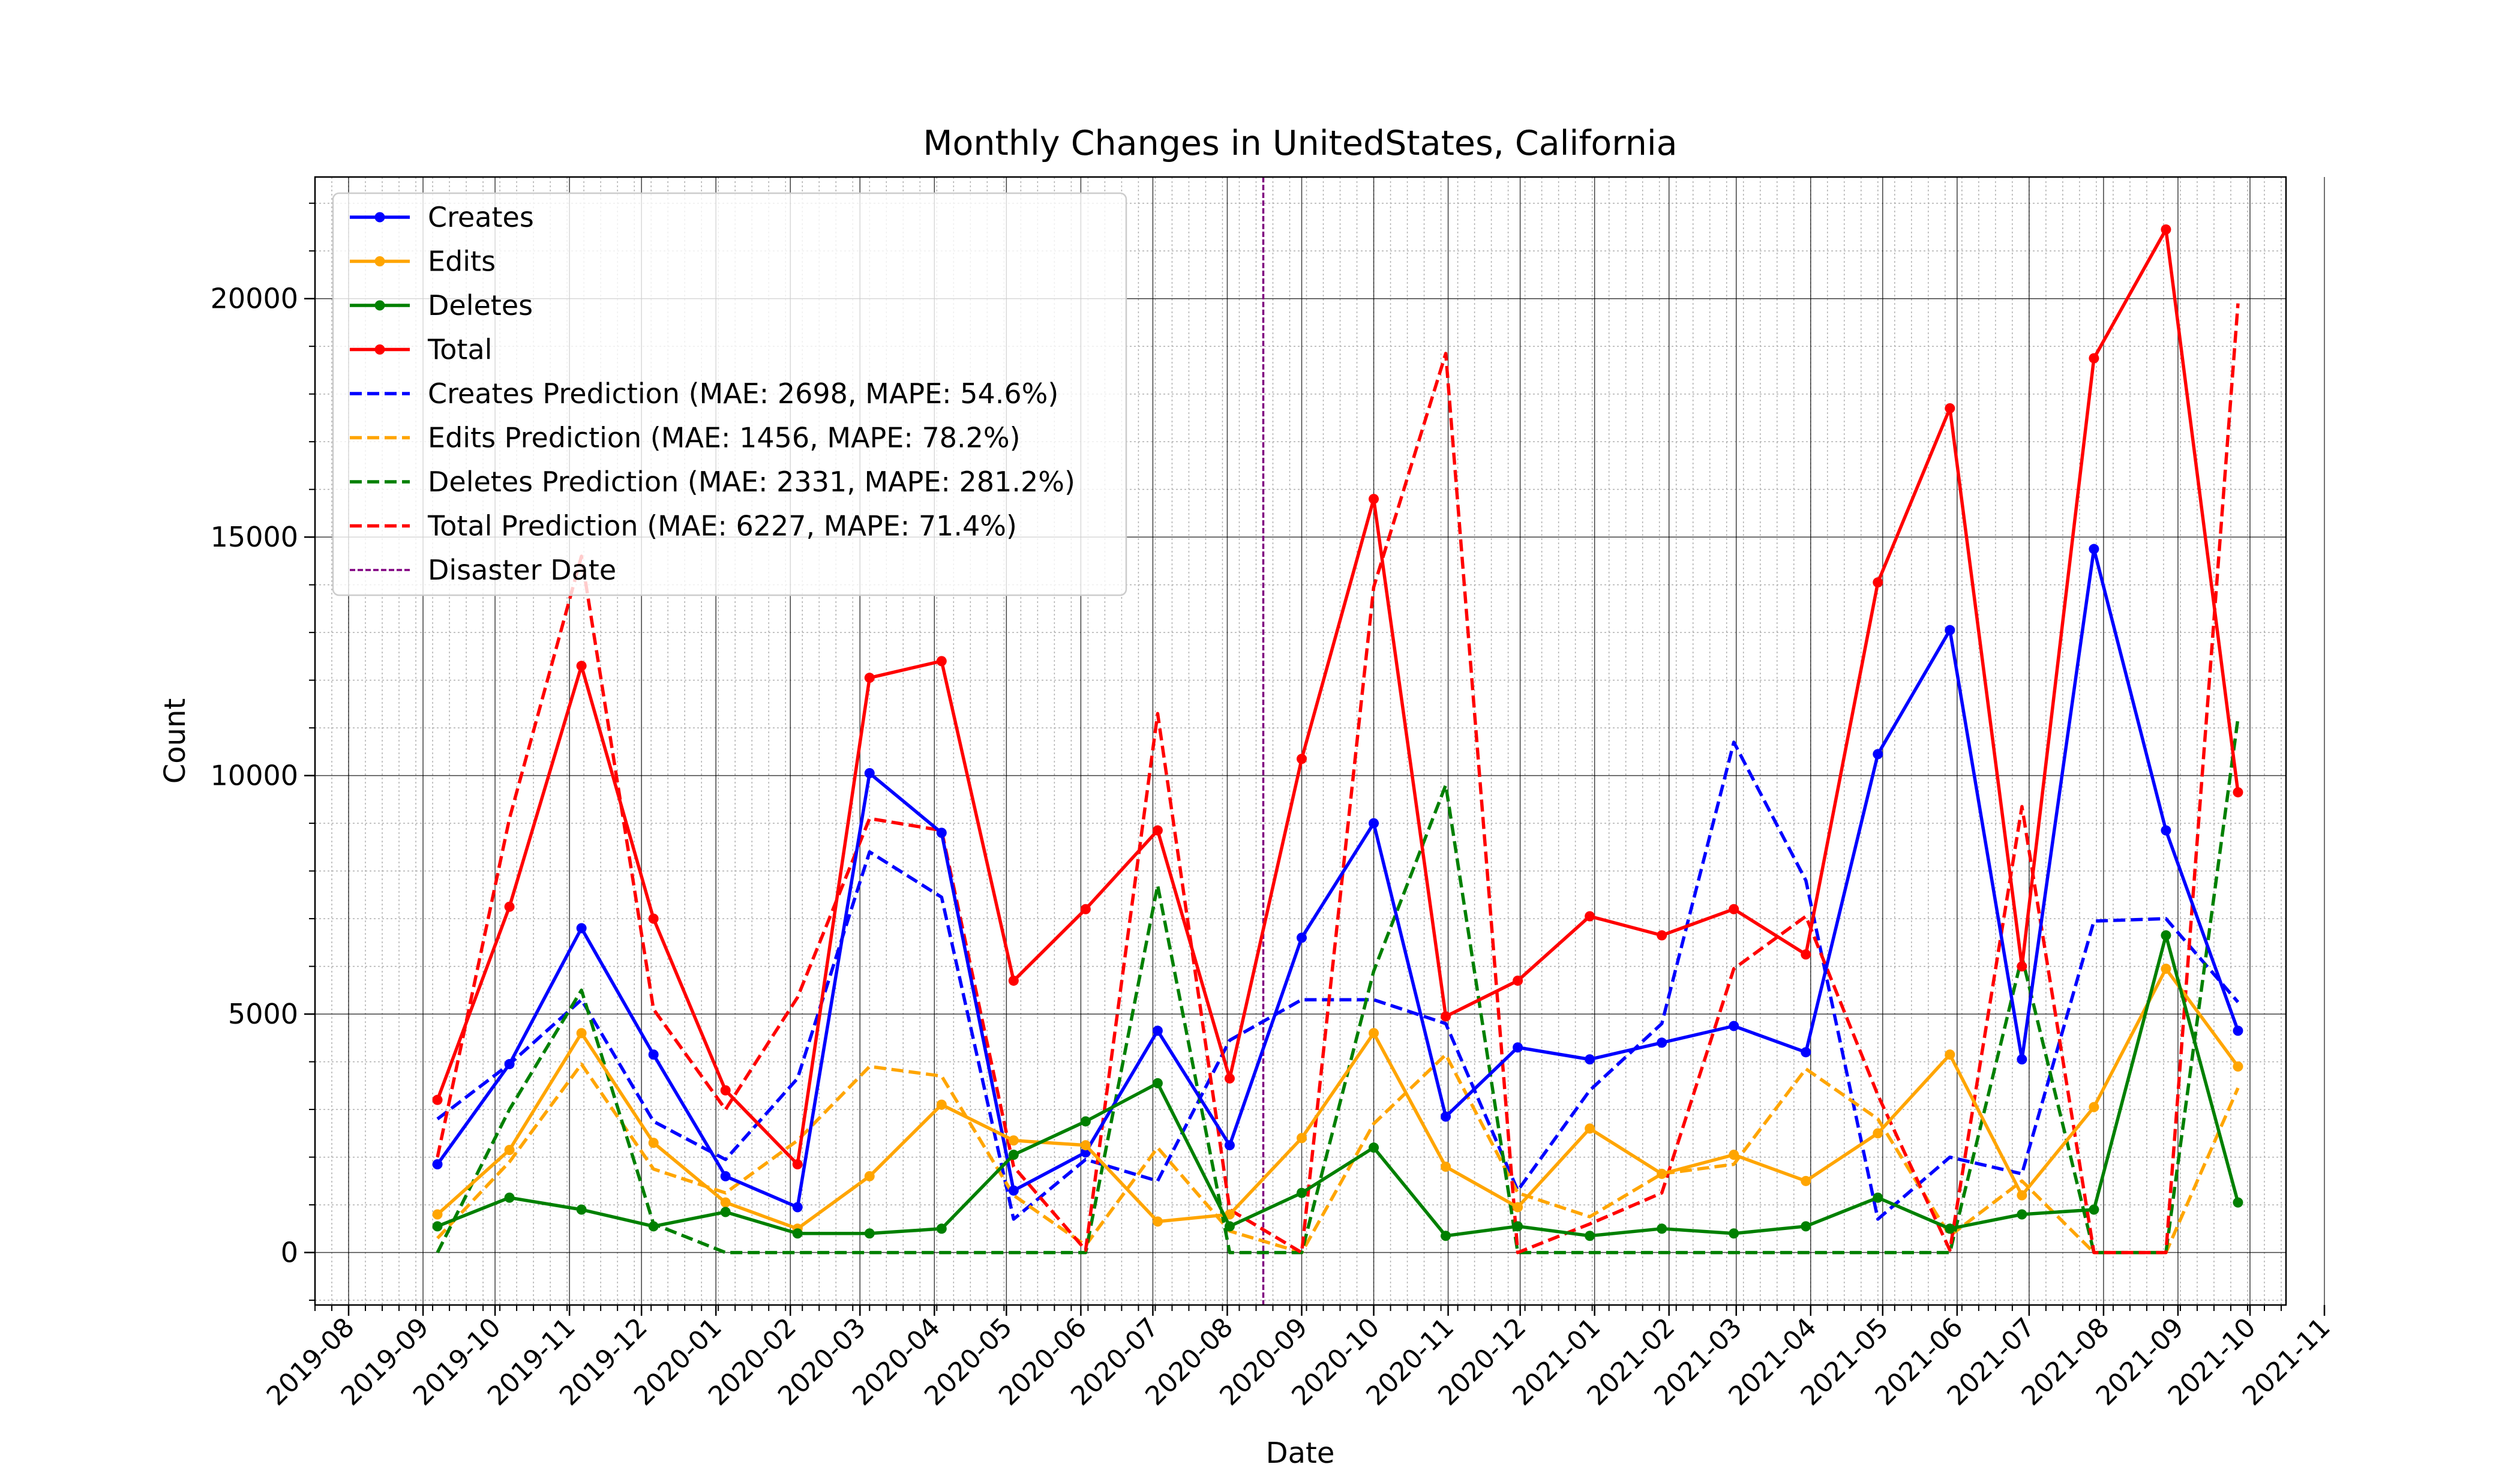 The image size is (2520, 1470). What do you see at coordinates (254, 776) in the screenshot?
I see `y-tick-label: 10000` at bounding box center [254, 776].